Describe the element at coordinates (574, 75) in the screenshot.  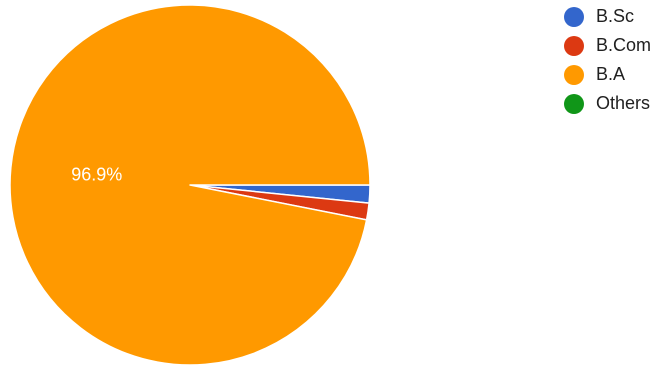
I see `legend-swatch-b-a` at that location.